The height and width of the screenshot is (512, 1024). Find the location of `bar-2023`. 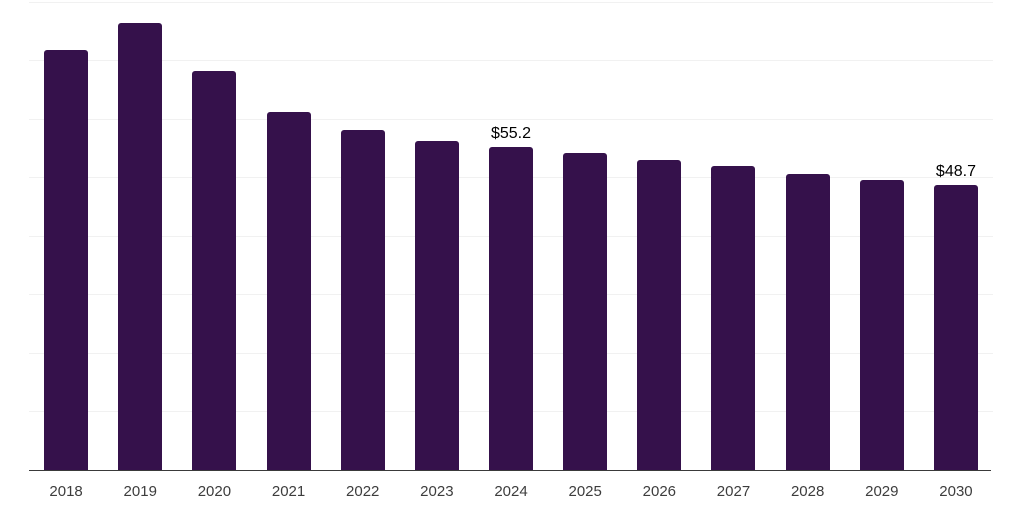

bar-2023 is located at coordinates (436, 305).